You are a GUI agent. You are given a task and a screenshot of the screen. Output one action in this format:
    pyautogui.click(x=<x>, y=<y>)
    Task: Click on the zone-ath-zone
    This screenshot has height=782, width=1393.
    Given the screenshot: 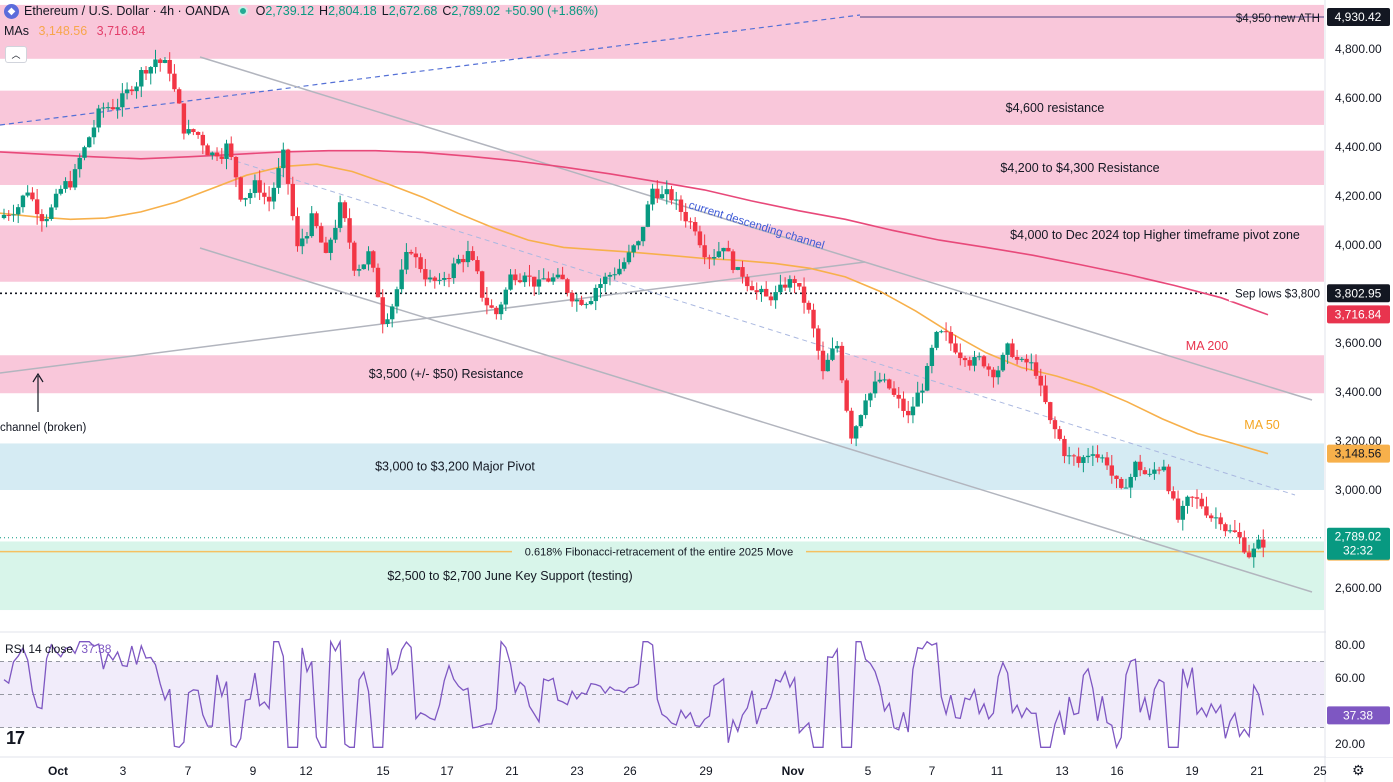 What is the action you would take?
    pyautogui.click(x=662, y=31)
    